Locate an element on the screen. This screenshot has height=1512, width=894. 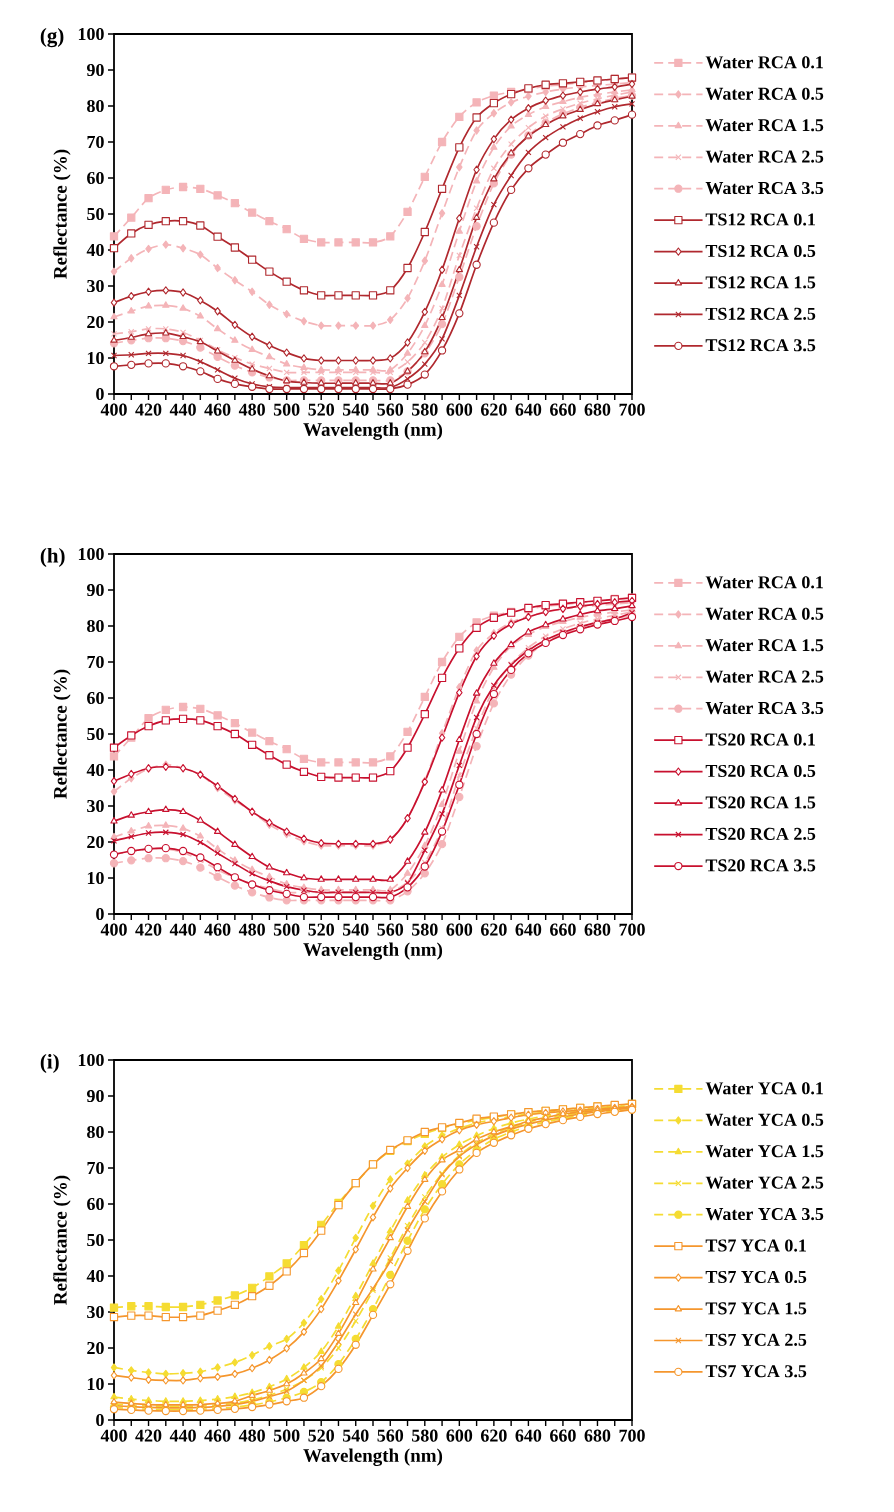
legend-label: Water YCA 0.1 is located at coordinates (764, 1088).